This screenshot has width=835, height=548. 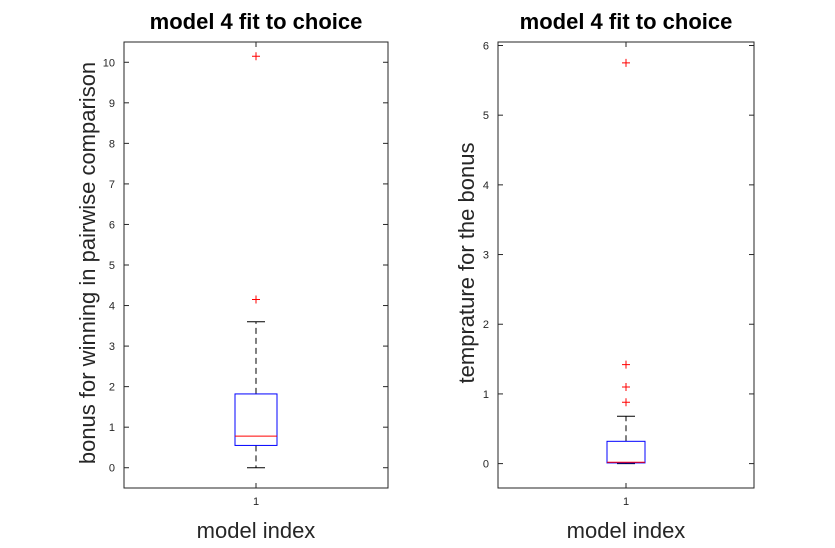 What do you see at coordinates (466, 263) in the screenshot?
I see `y-axis-label: temprature for the bonus` at bounding box center [466, 263].